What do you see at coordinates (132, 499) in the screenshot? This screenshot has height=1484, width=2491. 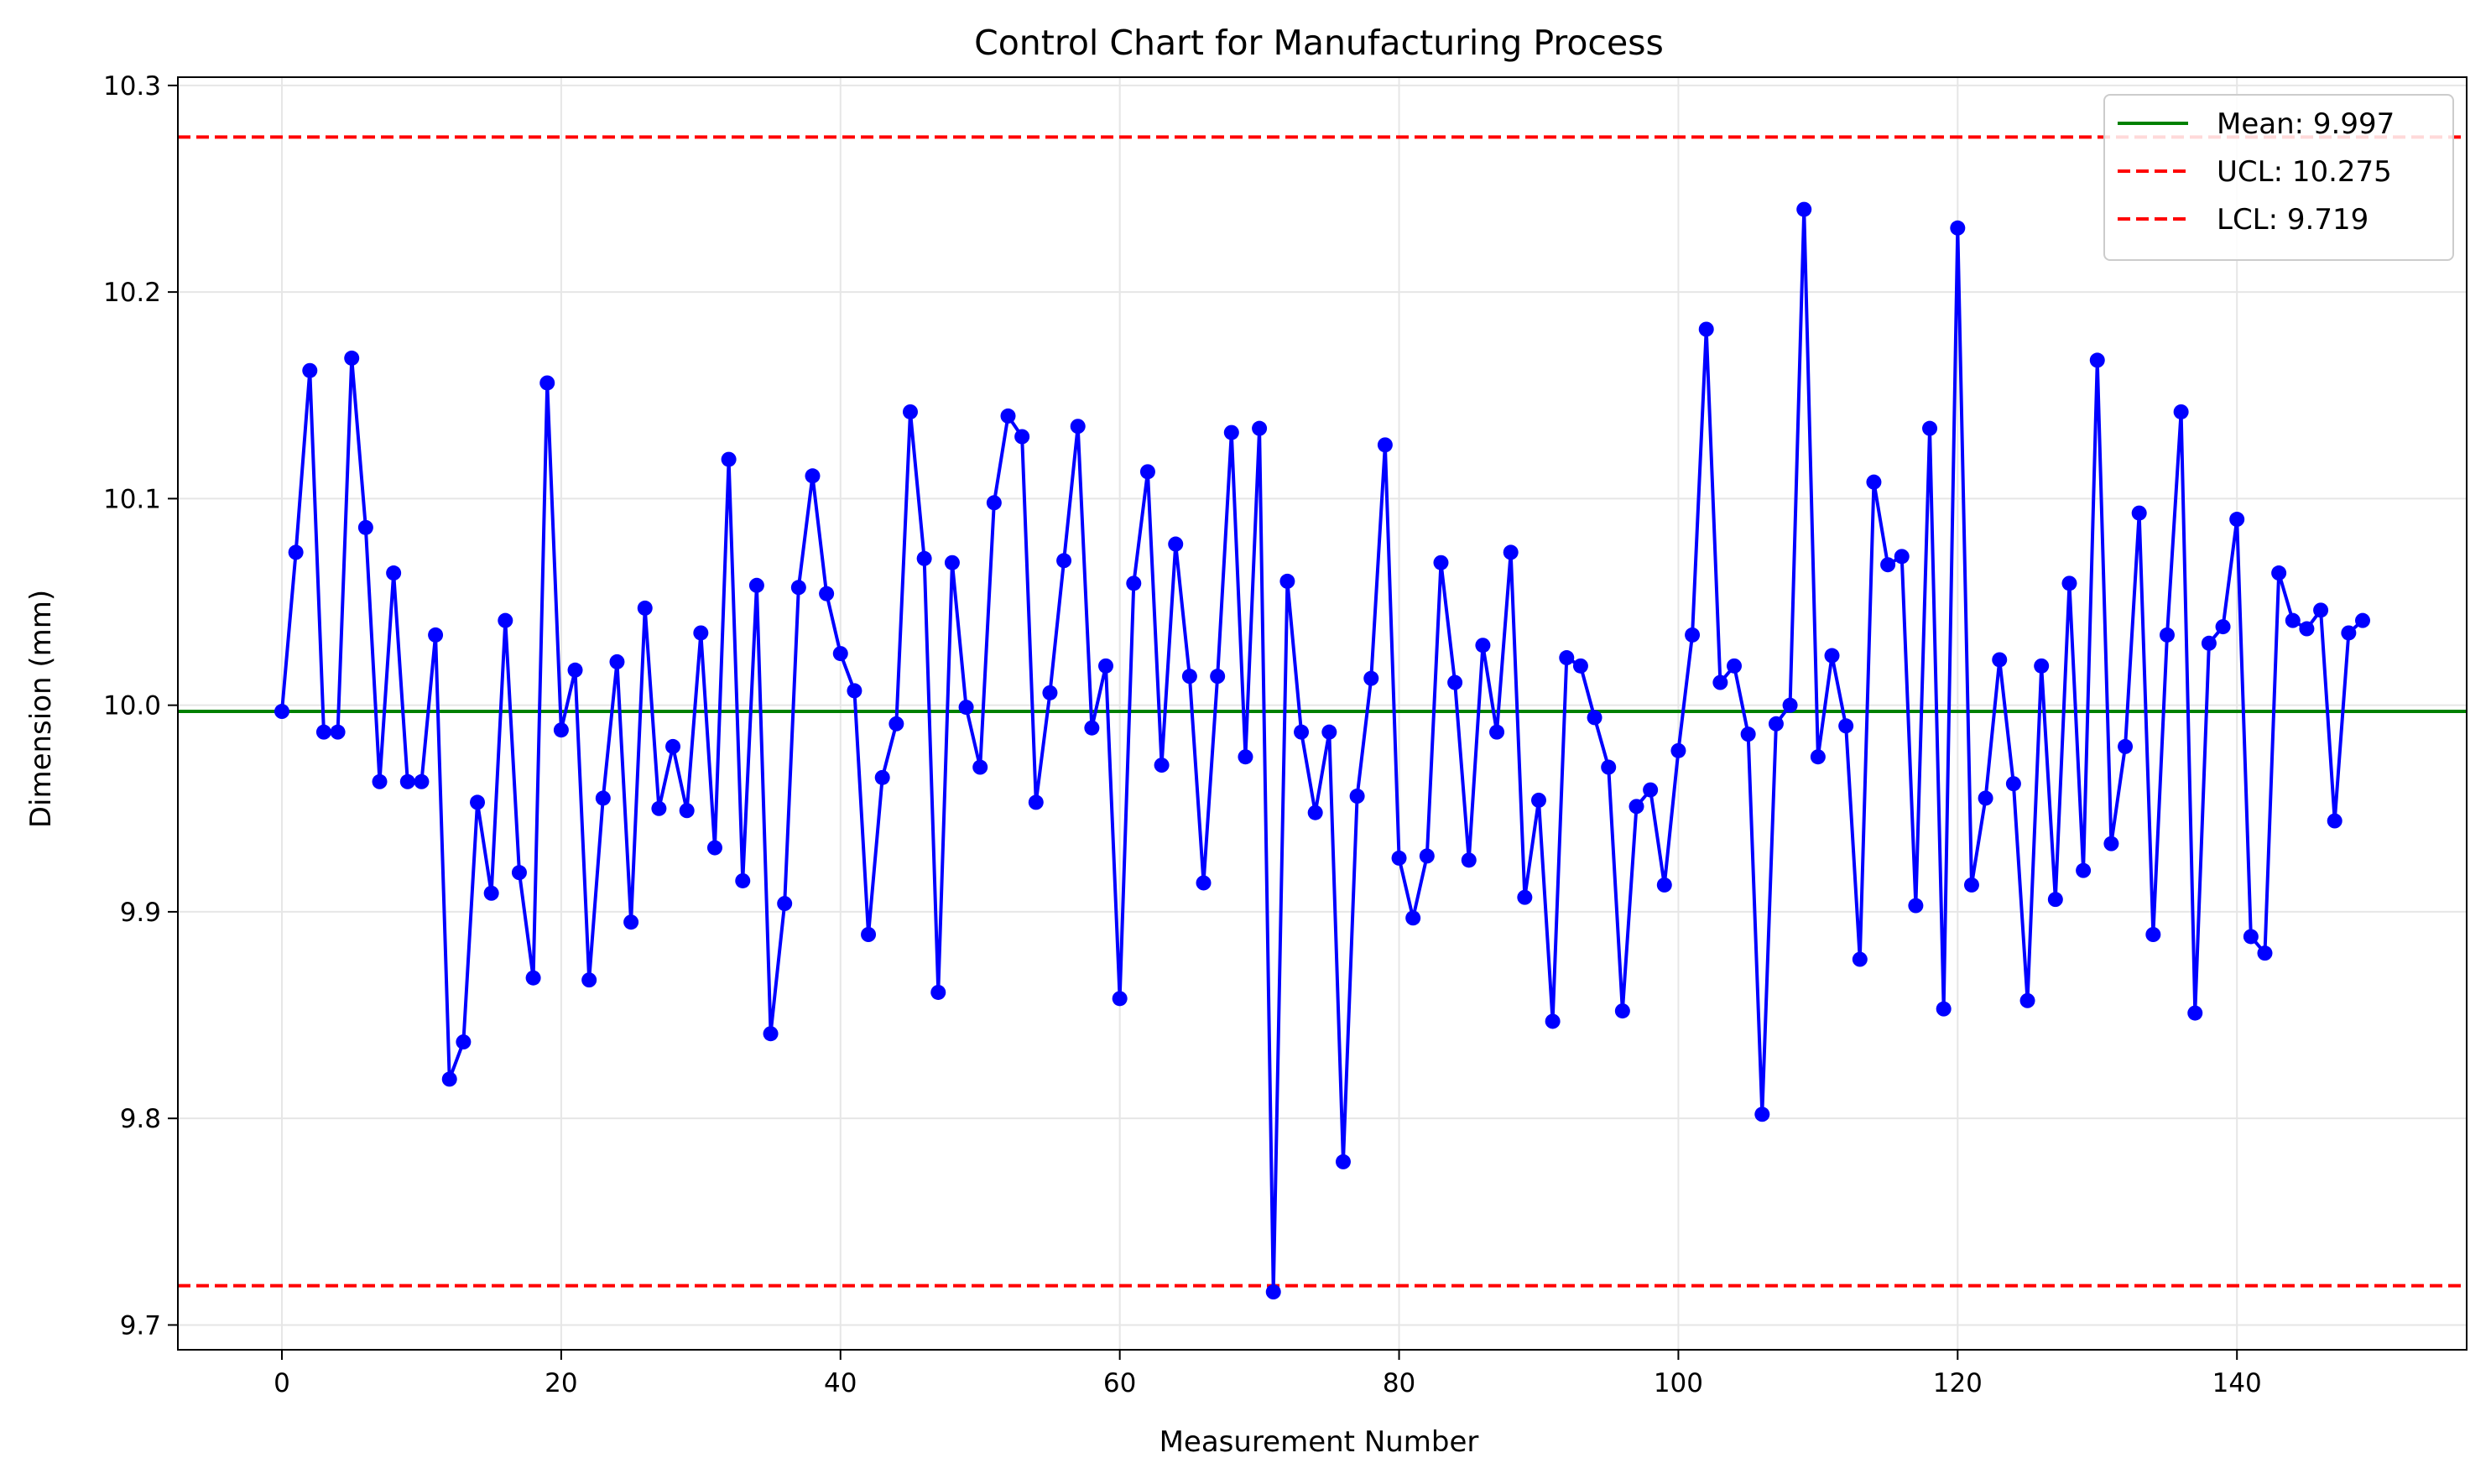 I see `y-tick-label: 10.1` at bounding box center [132, 499].